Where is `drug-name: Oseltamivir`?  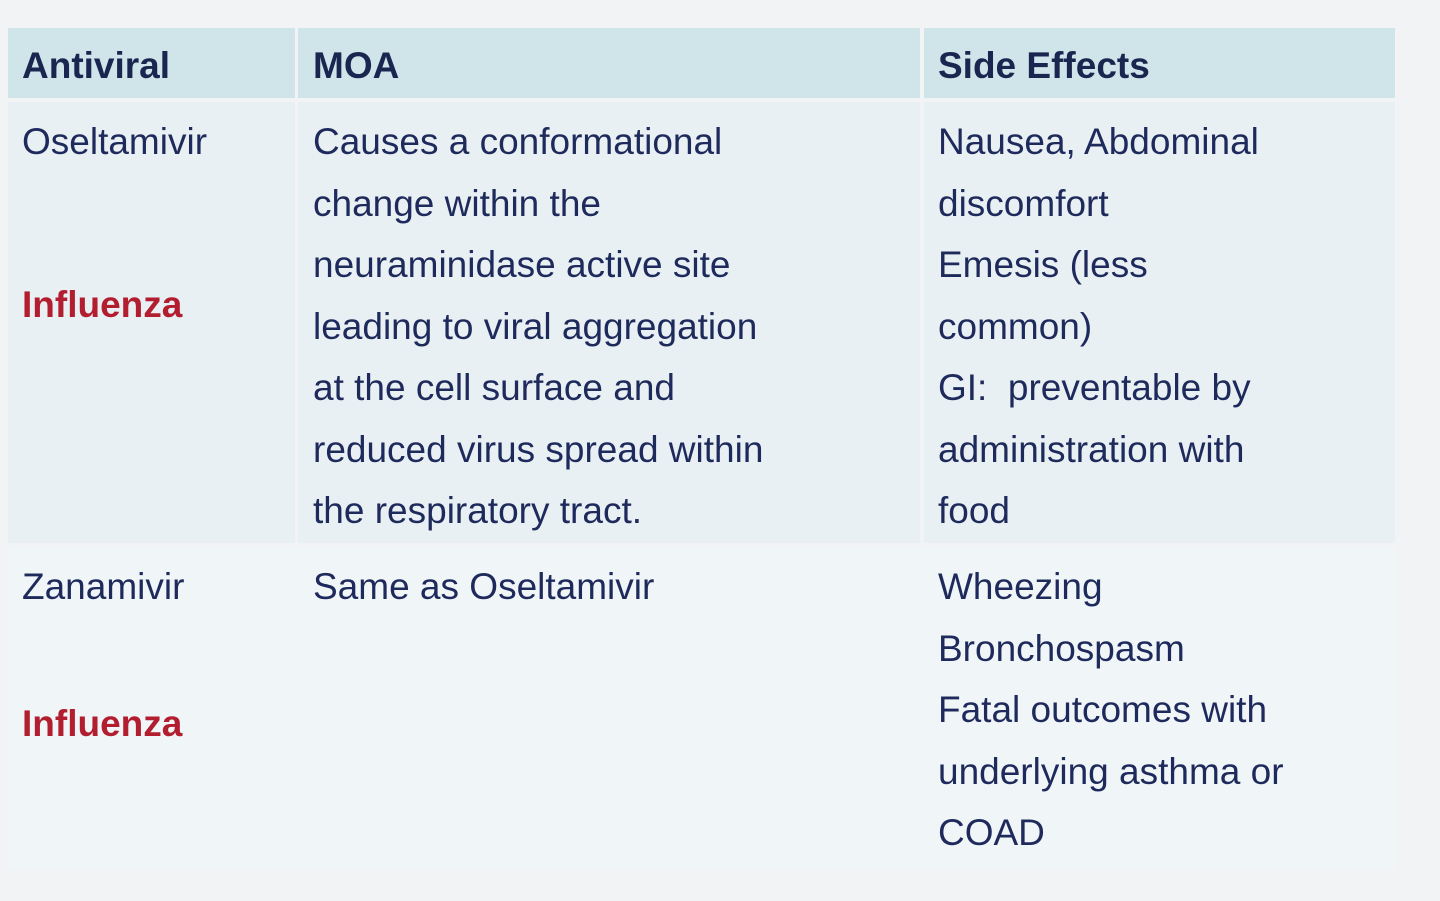
drug-name: Oseltamivir is located at coordinates (115, 141).